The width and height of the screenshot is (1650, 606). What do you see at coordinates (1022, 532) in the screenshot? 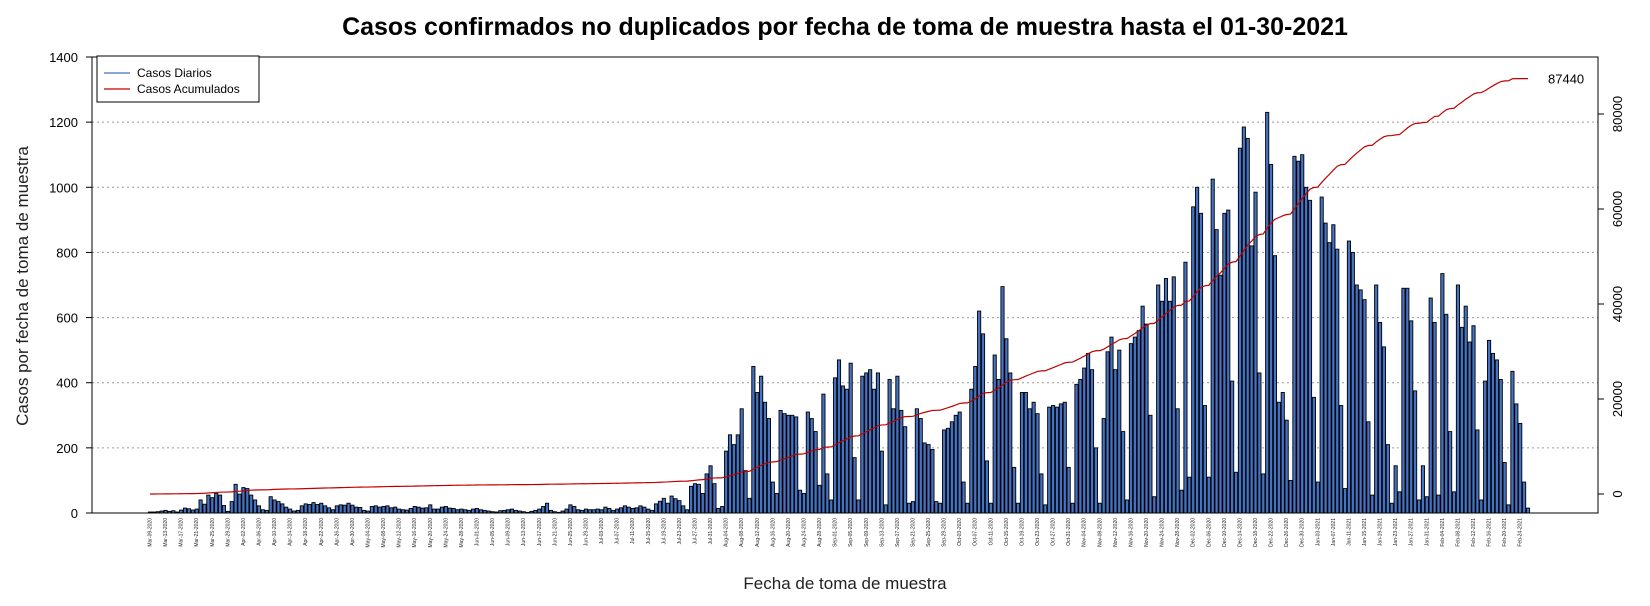
I see `x-tick-label: Oct-19-2020` at bounding box center [1022, 532].